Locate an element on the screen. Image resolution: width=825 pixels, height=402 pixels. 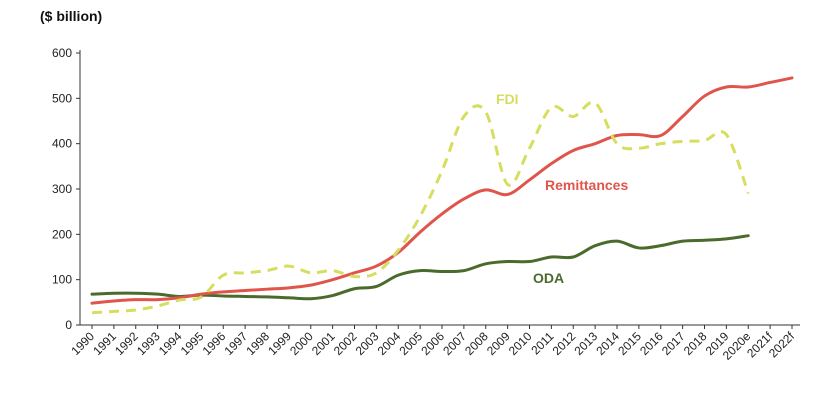
x-tick-label: 1997 is located at coordinates (235, 343).